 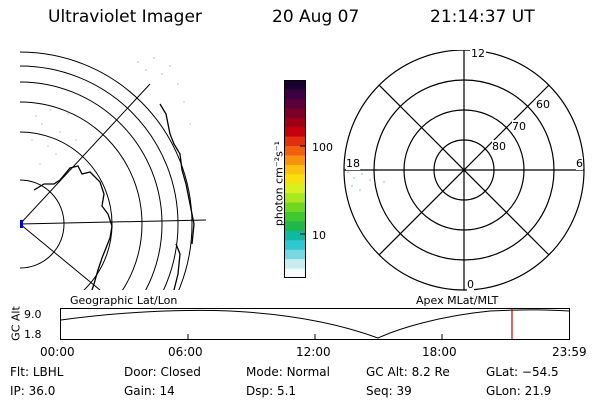 I want to click on altitude-xtick-2: 12:00, so click(x=313, y=352).